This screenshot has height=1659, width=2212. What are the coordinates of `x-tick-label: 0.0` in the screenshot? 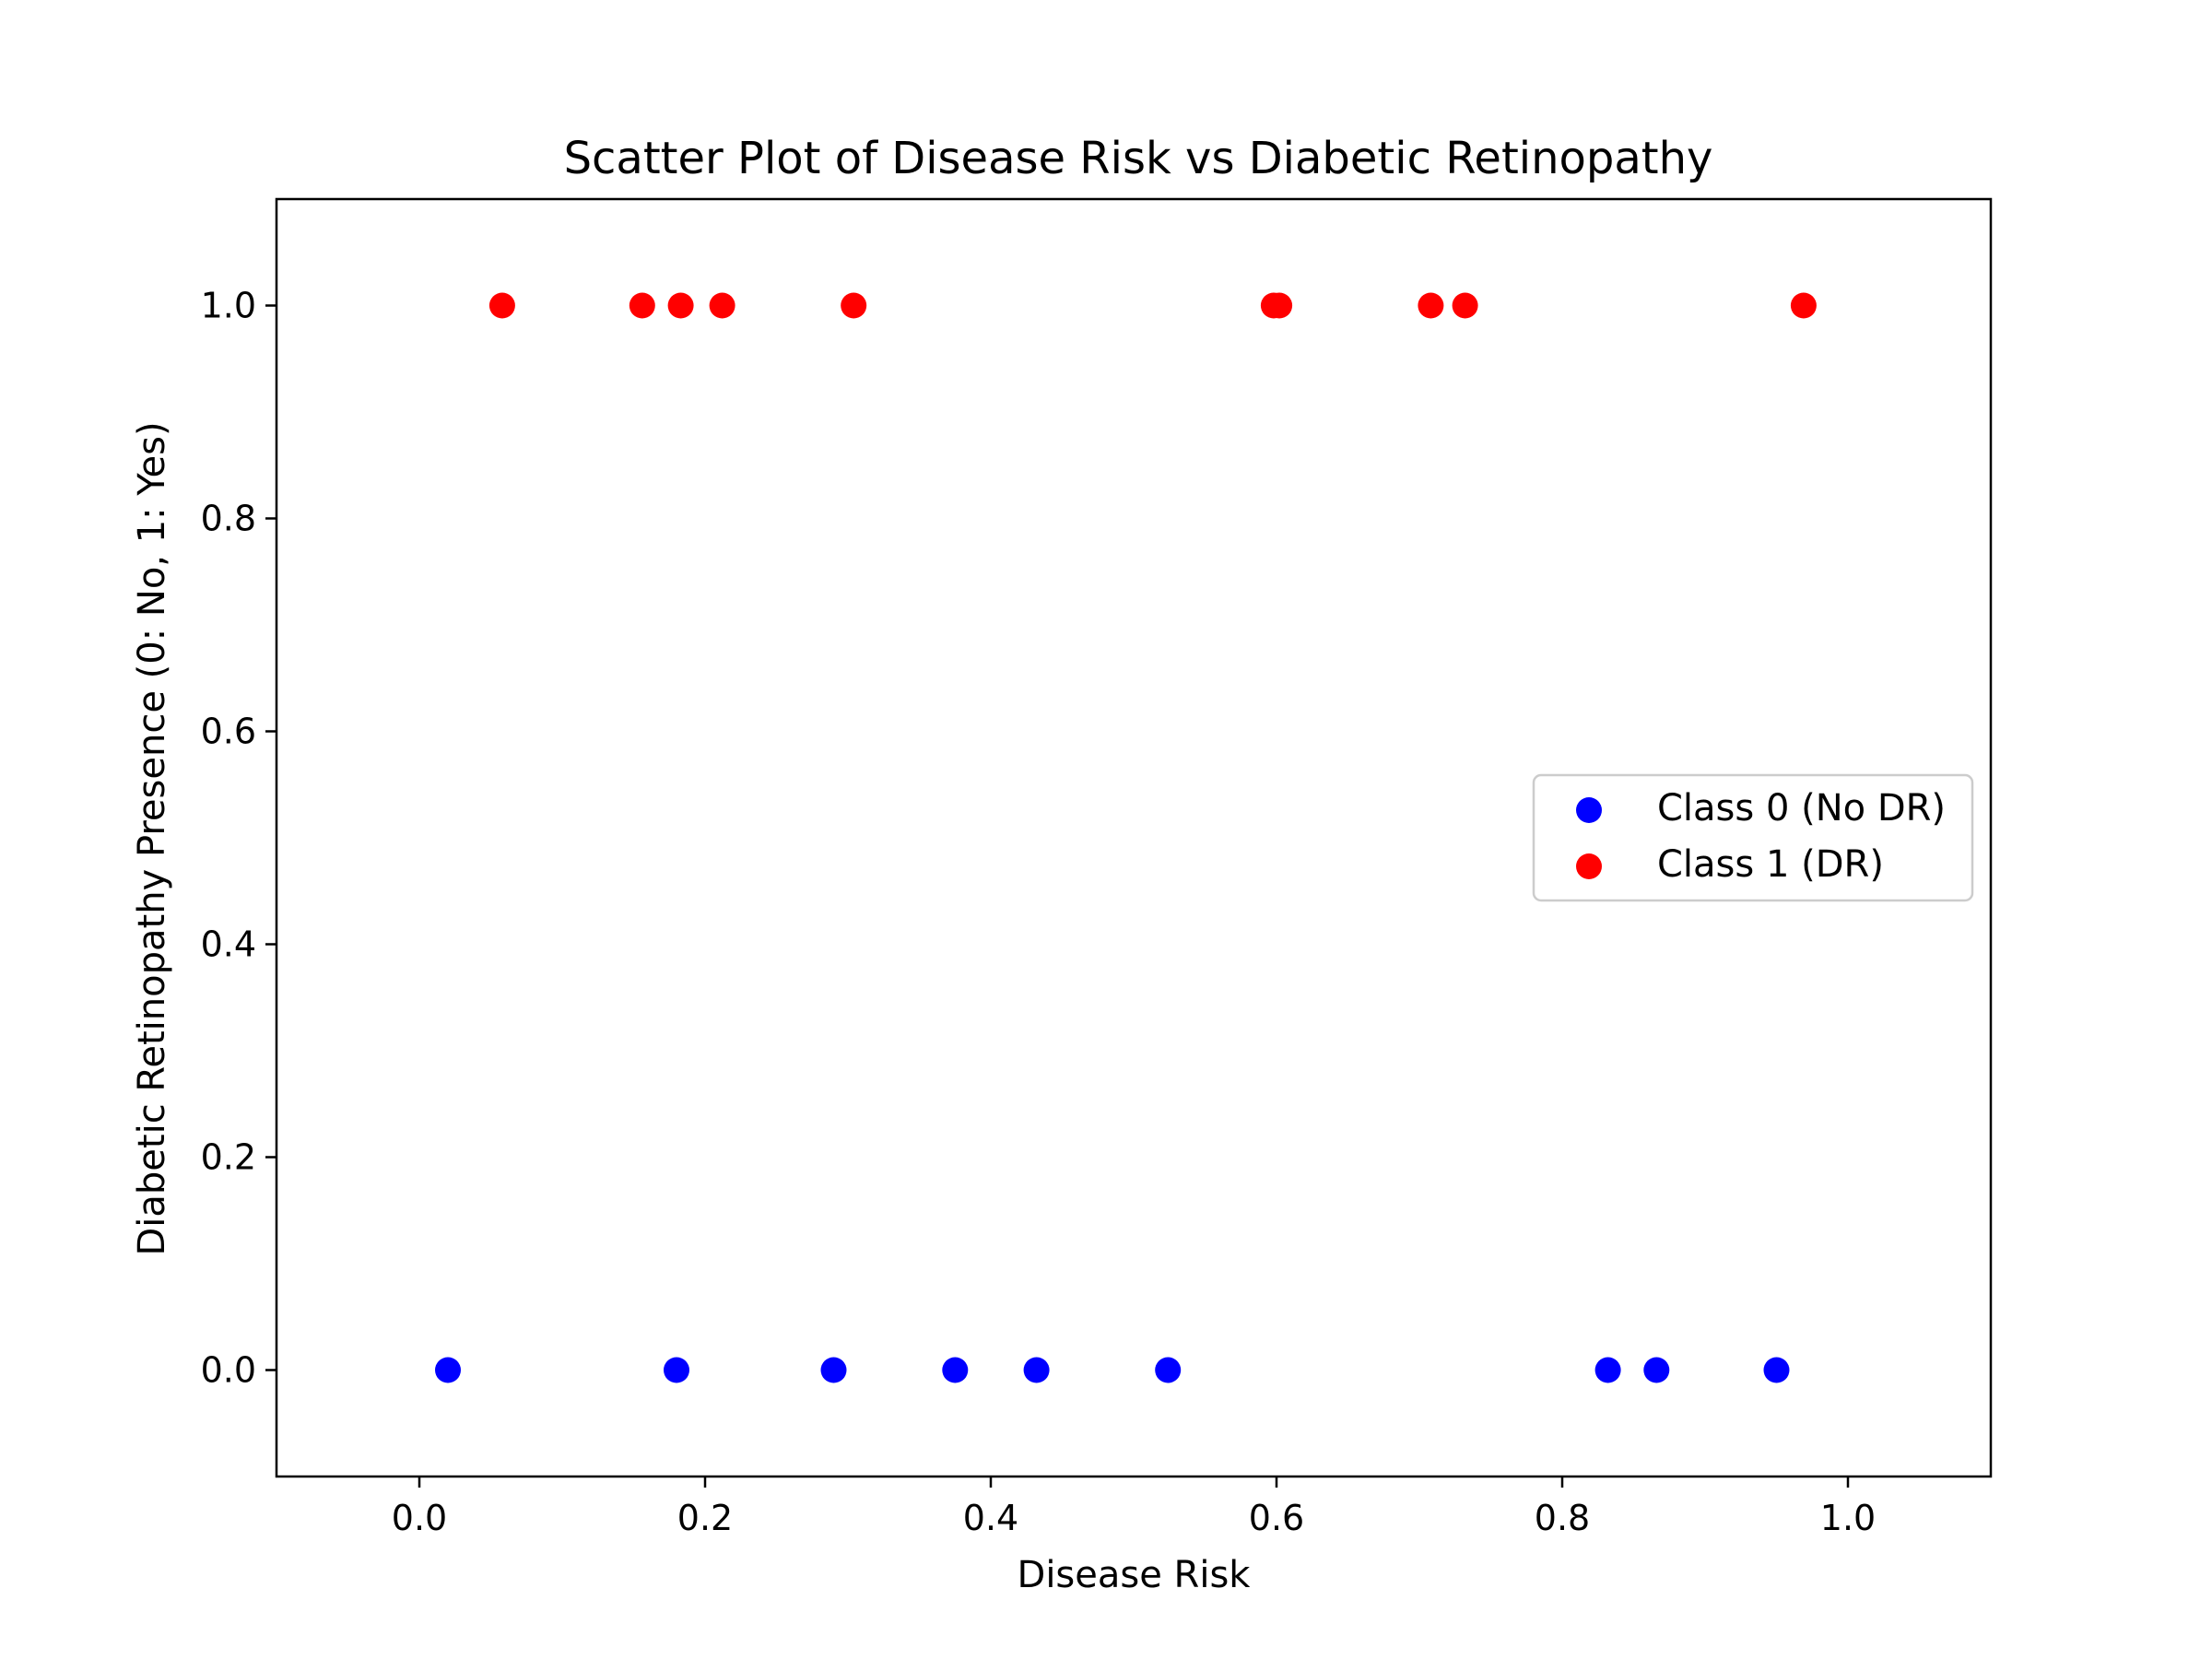 It's located at (419, 1518).